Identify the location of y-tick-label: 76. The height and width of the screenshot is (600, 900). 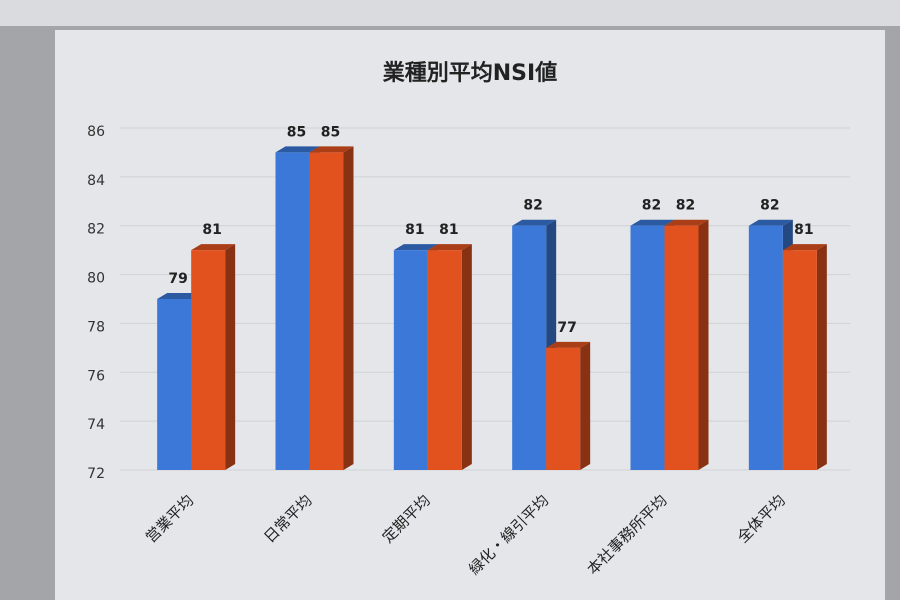
(96, 376).